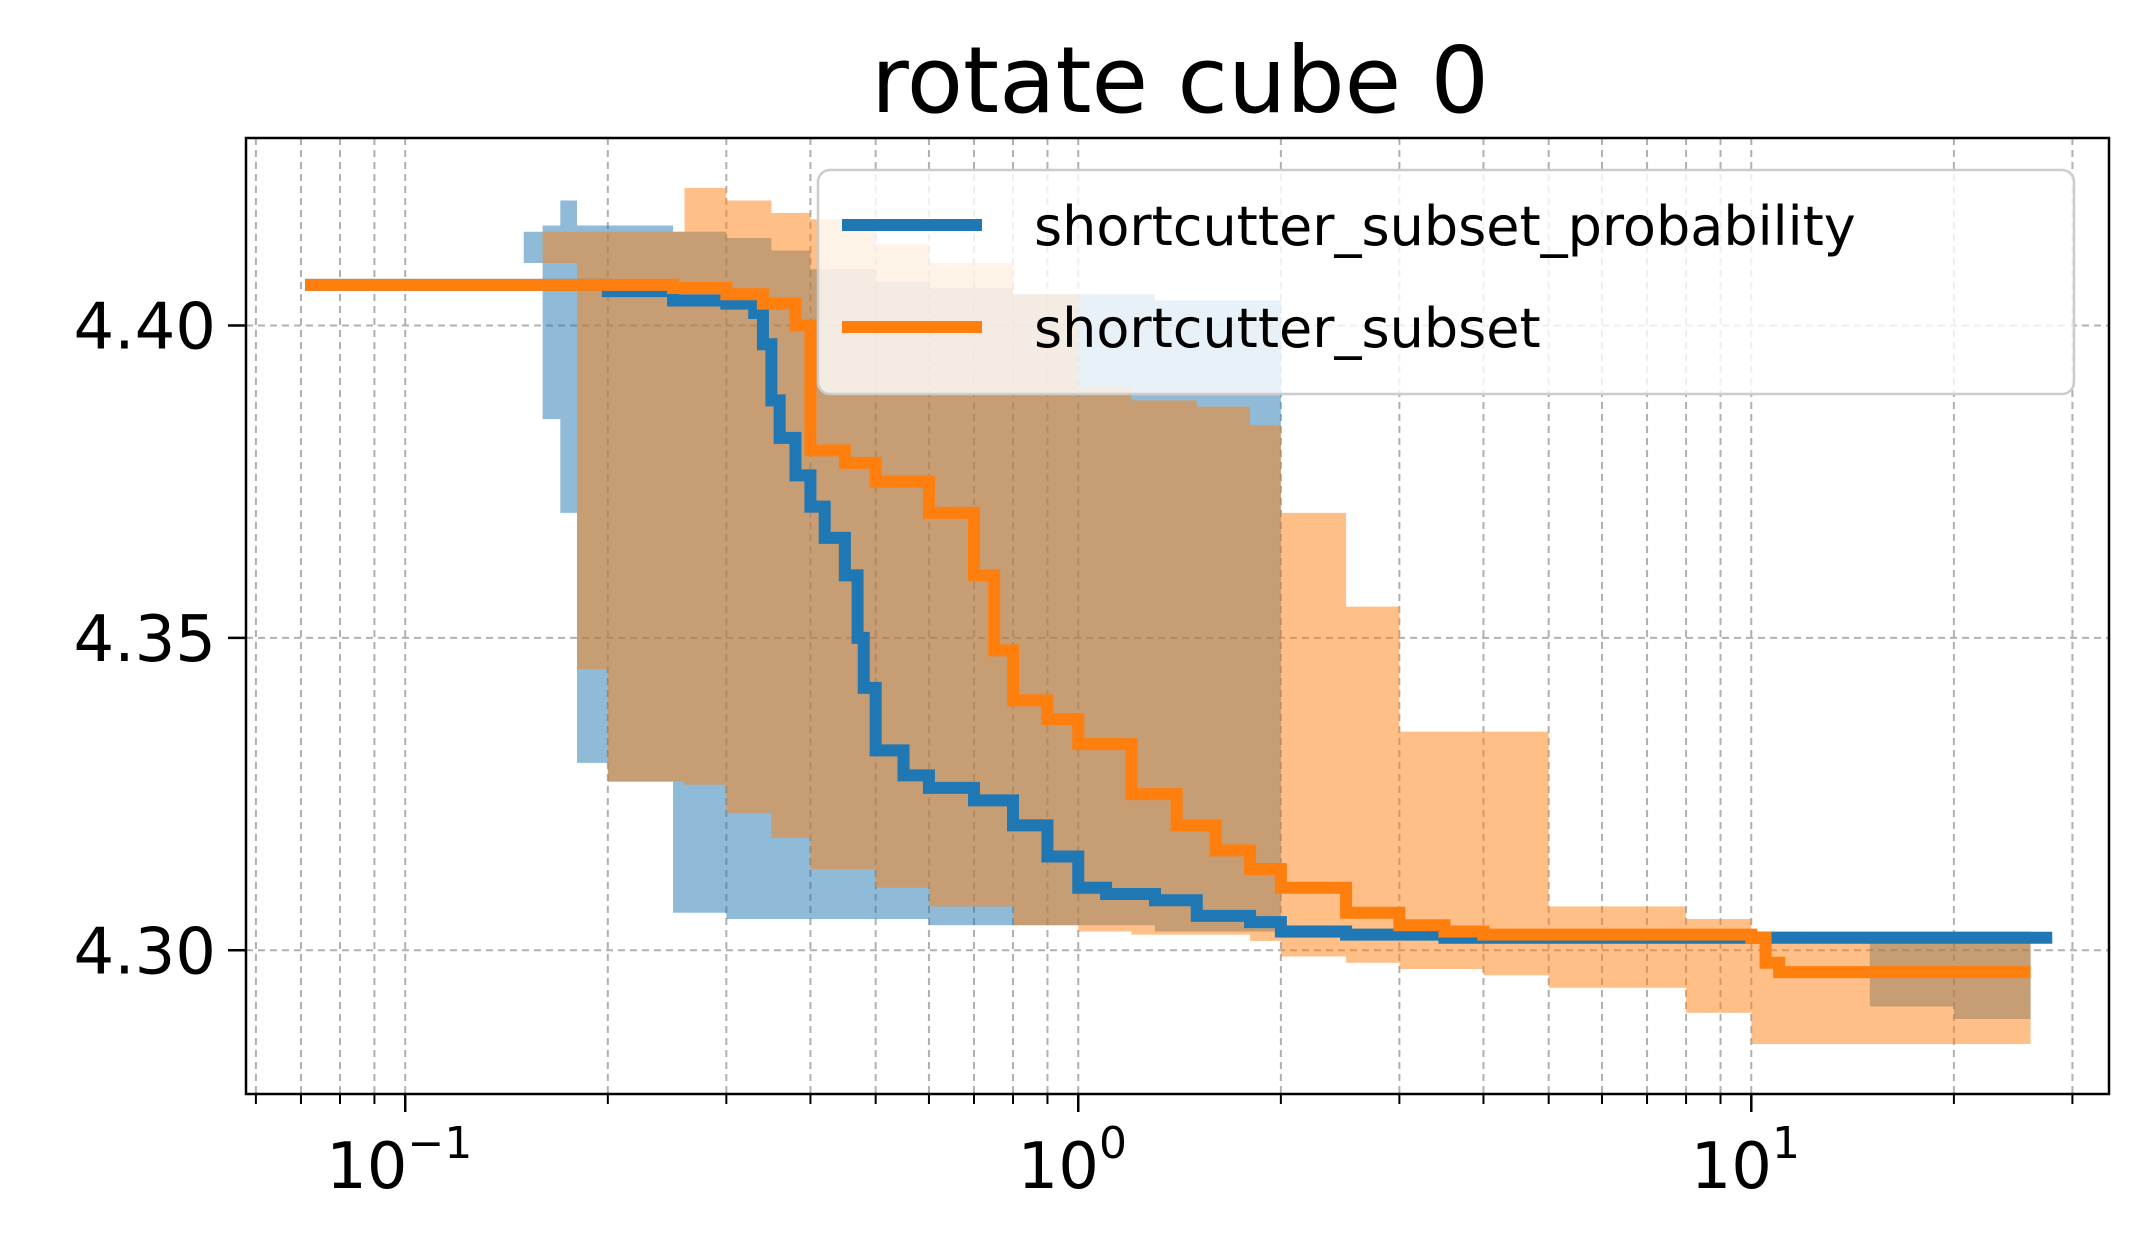  I want to click on x-tick-label: 10¹, so click(1745, 1161).